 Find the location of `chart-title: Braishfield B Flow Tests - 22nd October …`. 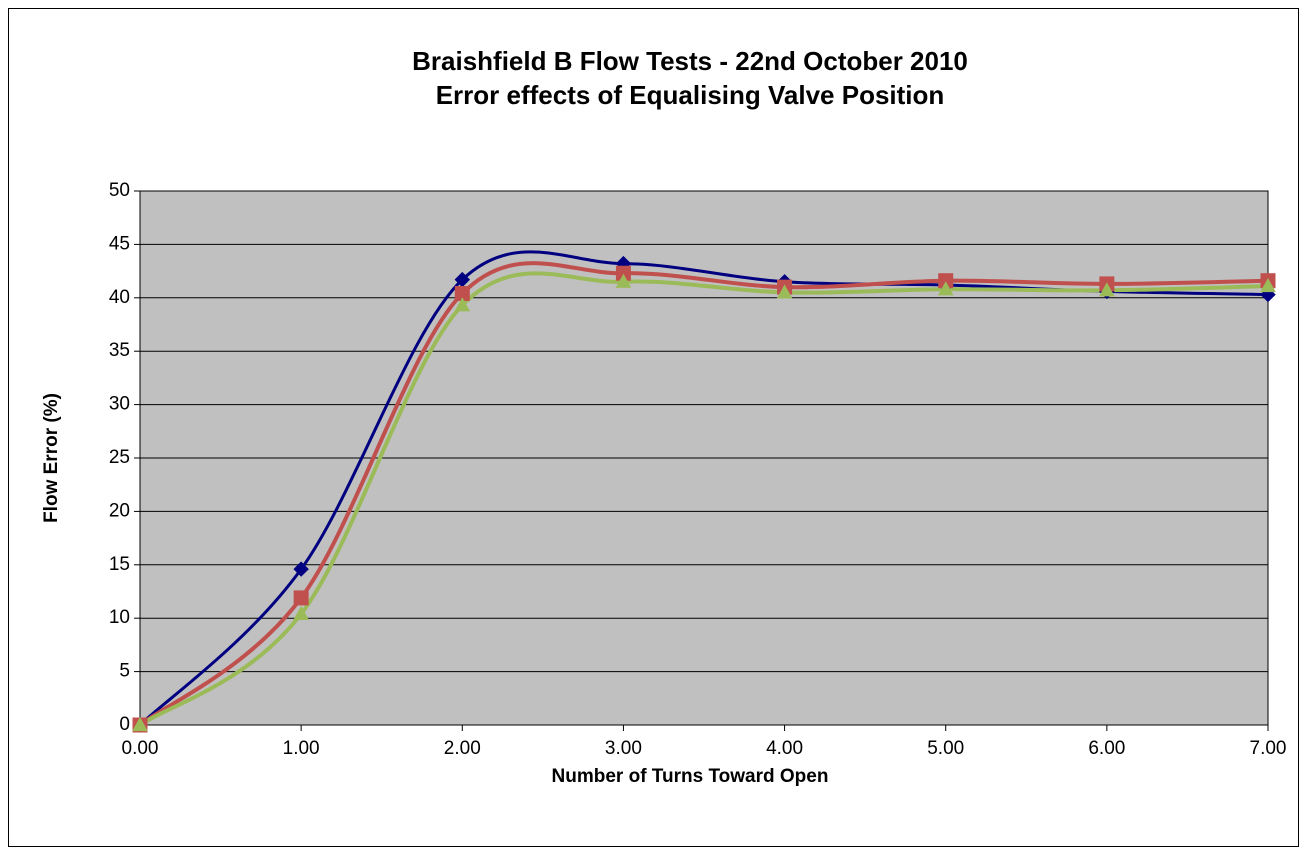

chart-title: Braishfield B Flow Tests - 22nd October … is located at coordinates (690, 61).